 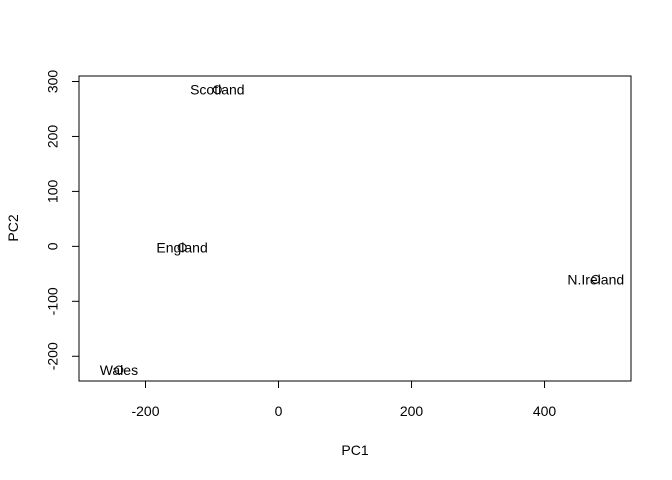 I want to click on y-tick-label: -200, so click(x=53, y=356).